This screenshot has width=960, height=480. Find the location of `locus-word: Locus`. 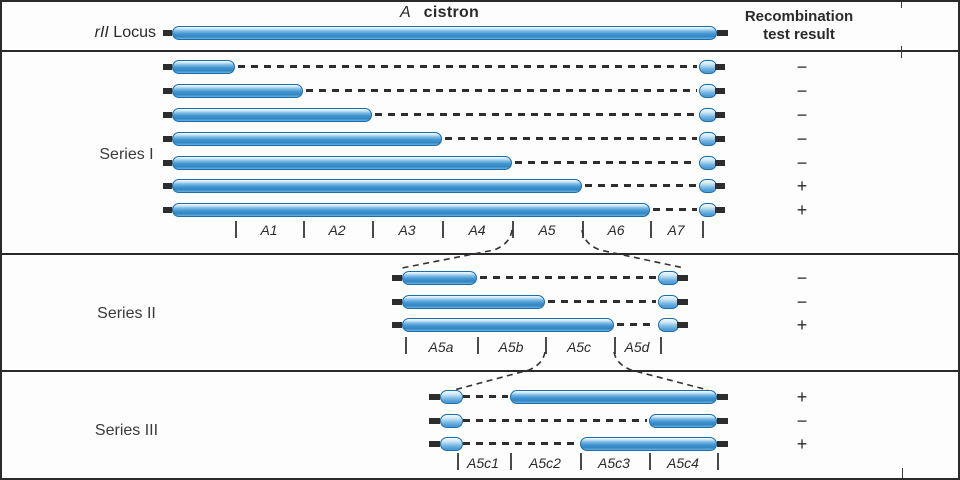

locus-word: Locus is located at coordinates (132, 32).